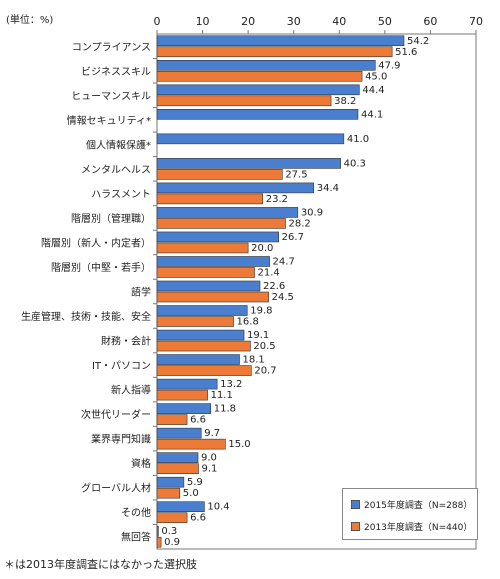  I want to click on data-label-2015: 44.4, so click(373, 90).